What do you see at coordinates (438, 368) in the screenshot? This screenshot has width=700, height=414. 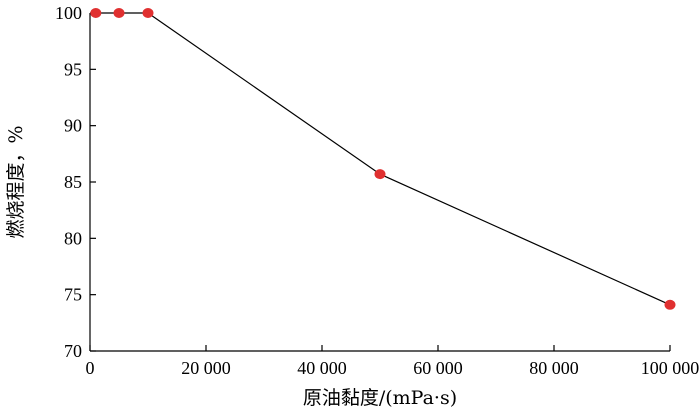 I see `x-tick-label: 60 000` at bounding box center [438, 368].